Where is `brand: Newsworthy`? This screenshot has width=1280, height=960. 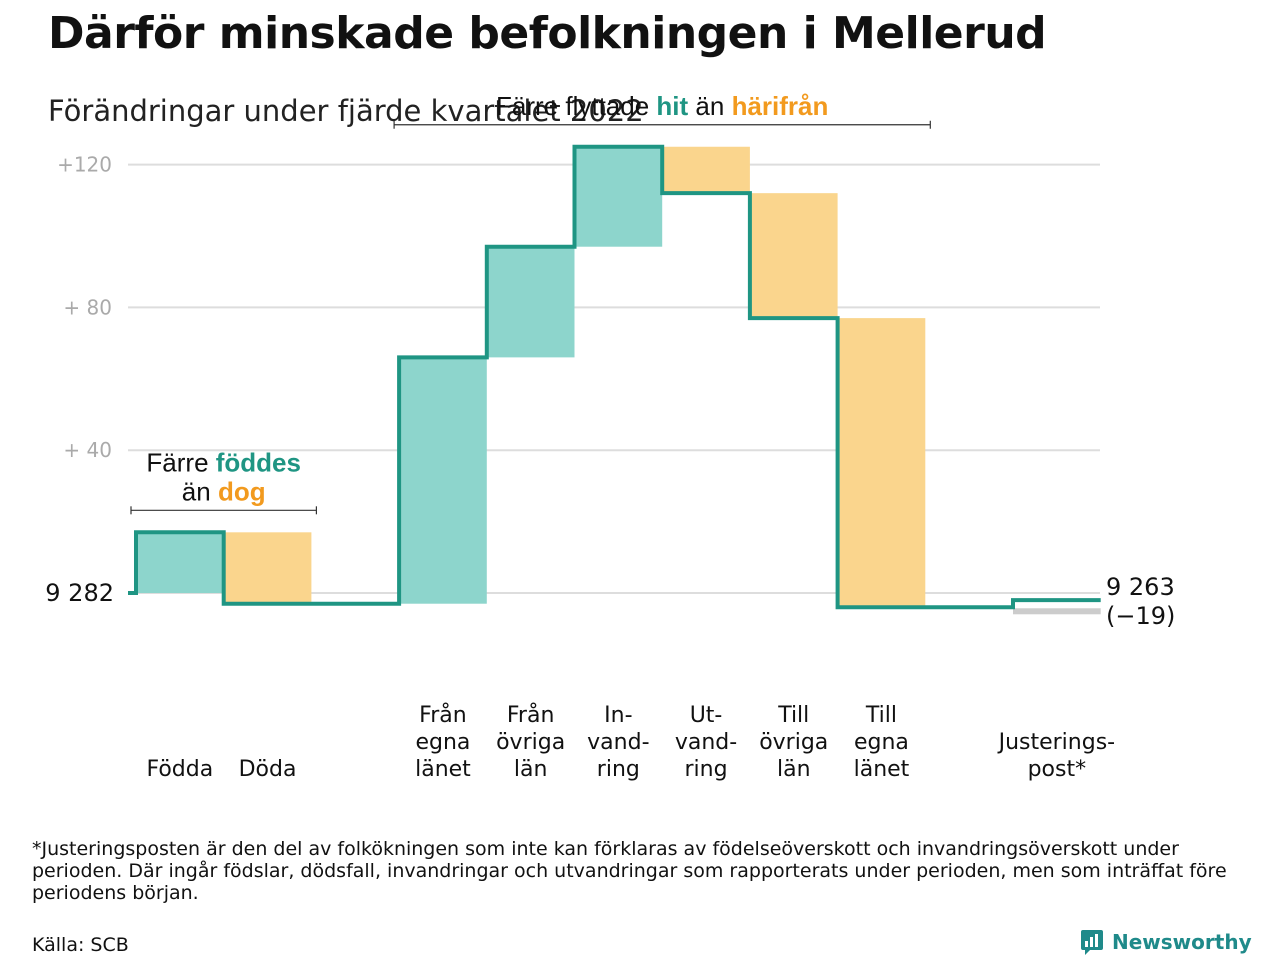 brand: Newsworthy is located at coordinates (1166, 942).